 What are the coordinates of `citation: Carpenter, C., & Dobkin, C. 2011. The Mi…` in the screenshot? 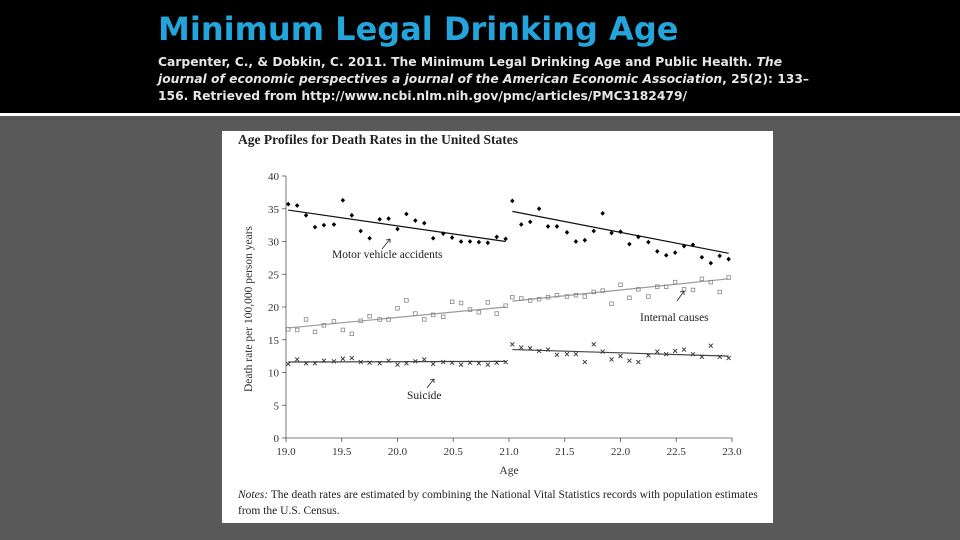 It's located at (488, 79).